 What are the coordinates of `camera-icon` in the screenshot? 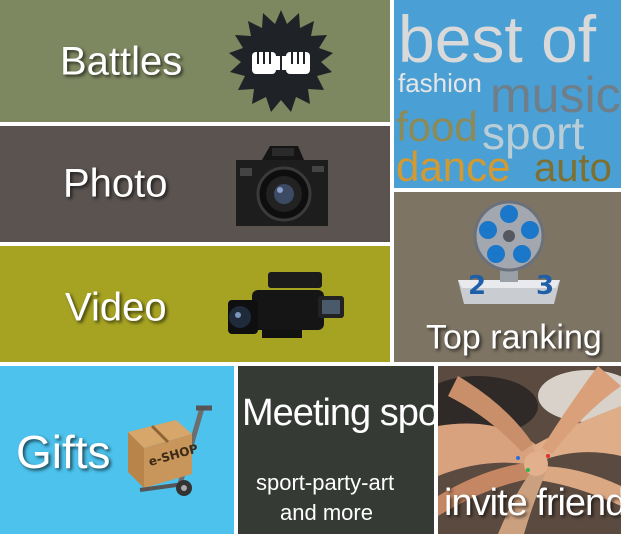 It's located at (282, 186).